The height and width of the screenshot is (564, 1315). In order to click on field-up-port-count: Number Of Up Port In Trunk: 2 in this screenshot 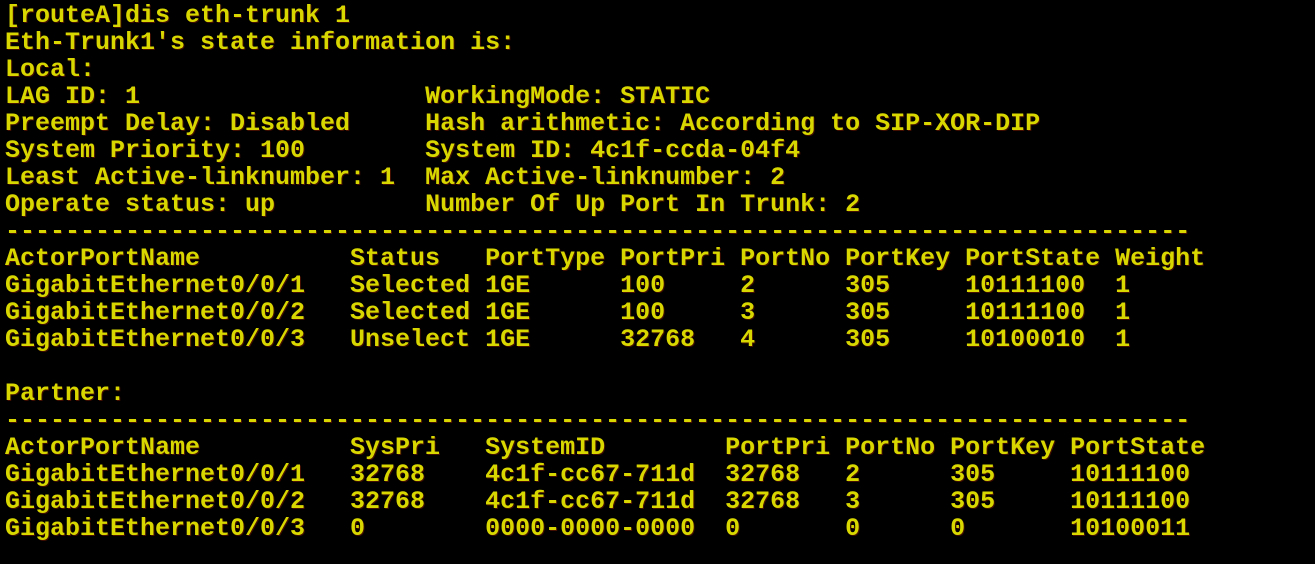, I will do `click(643, 204)`.